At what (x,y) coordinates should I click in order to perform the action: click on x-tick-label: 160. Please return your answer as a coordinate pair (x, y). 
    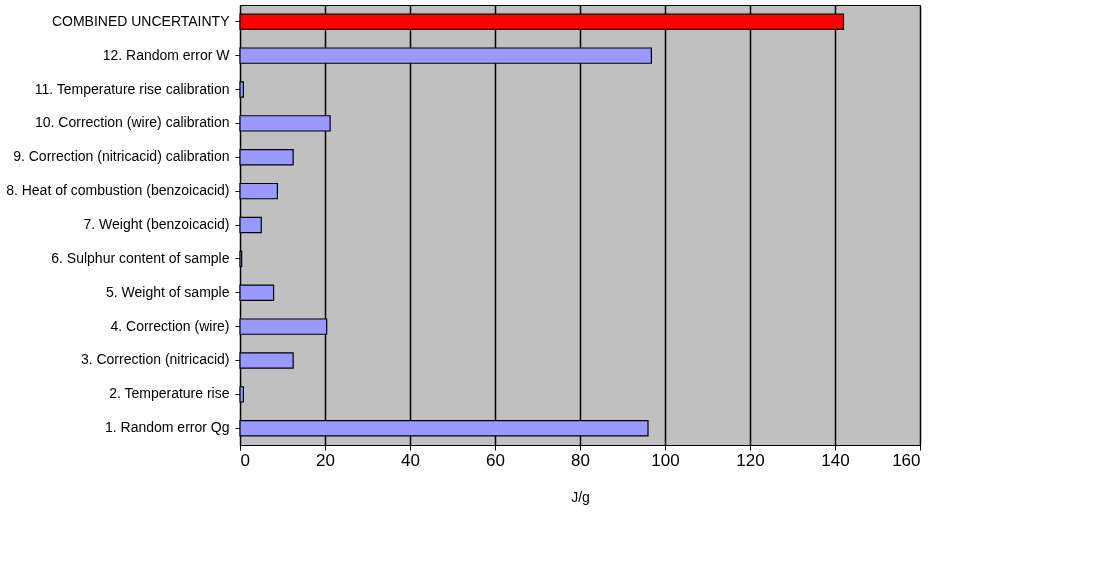
    Looking at the image, I should click on (906, 460).